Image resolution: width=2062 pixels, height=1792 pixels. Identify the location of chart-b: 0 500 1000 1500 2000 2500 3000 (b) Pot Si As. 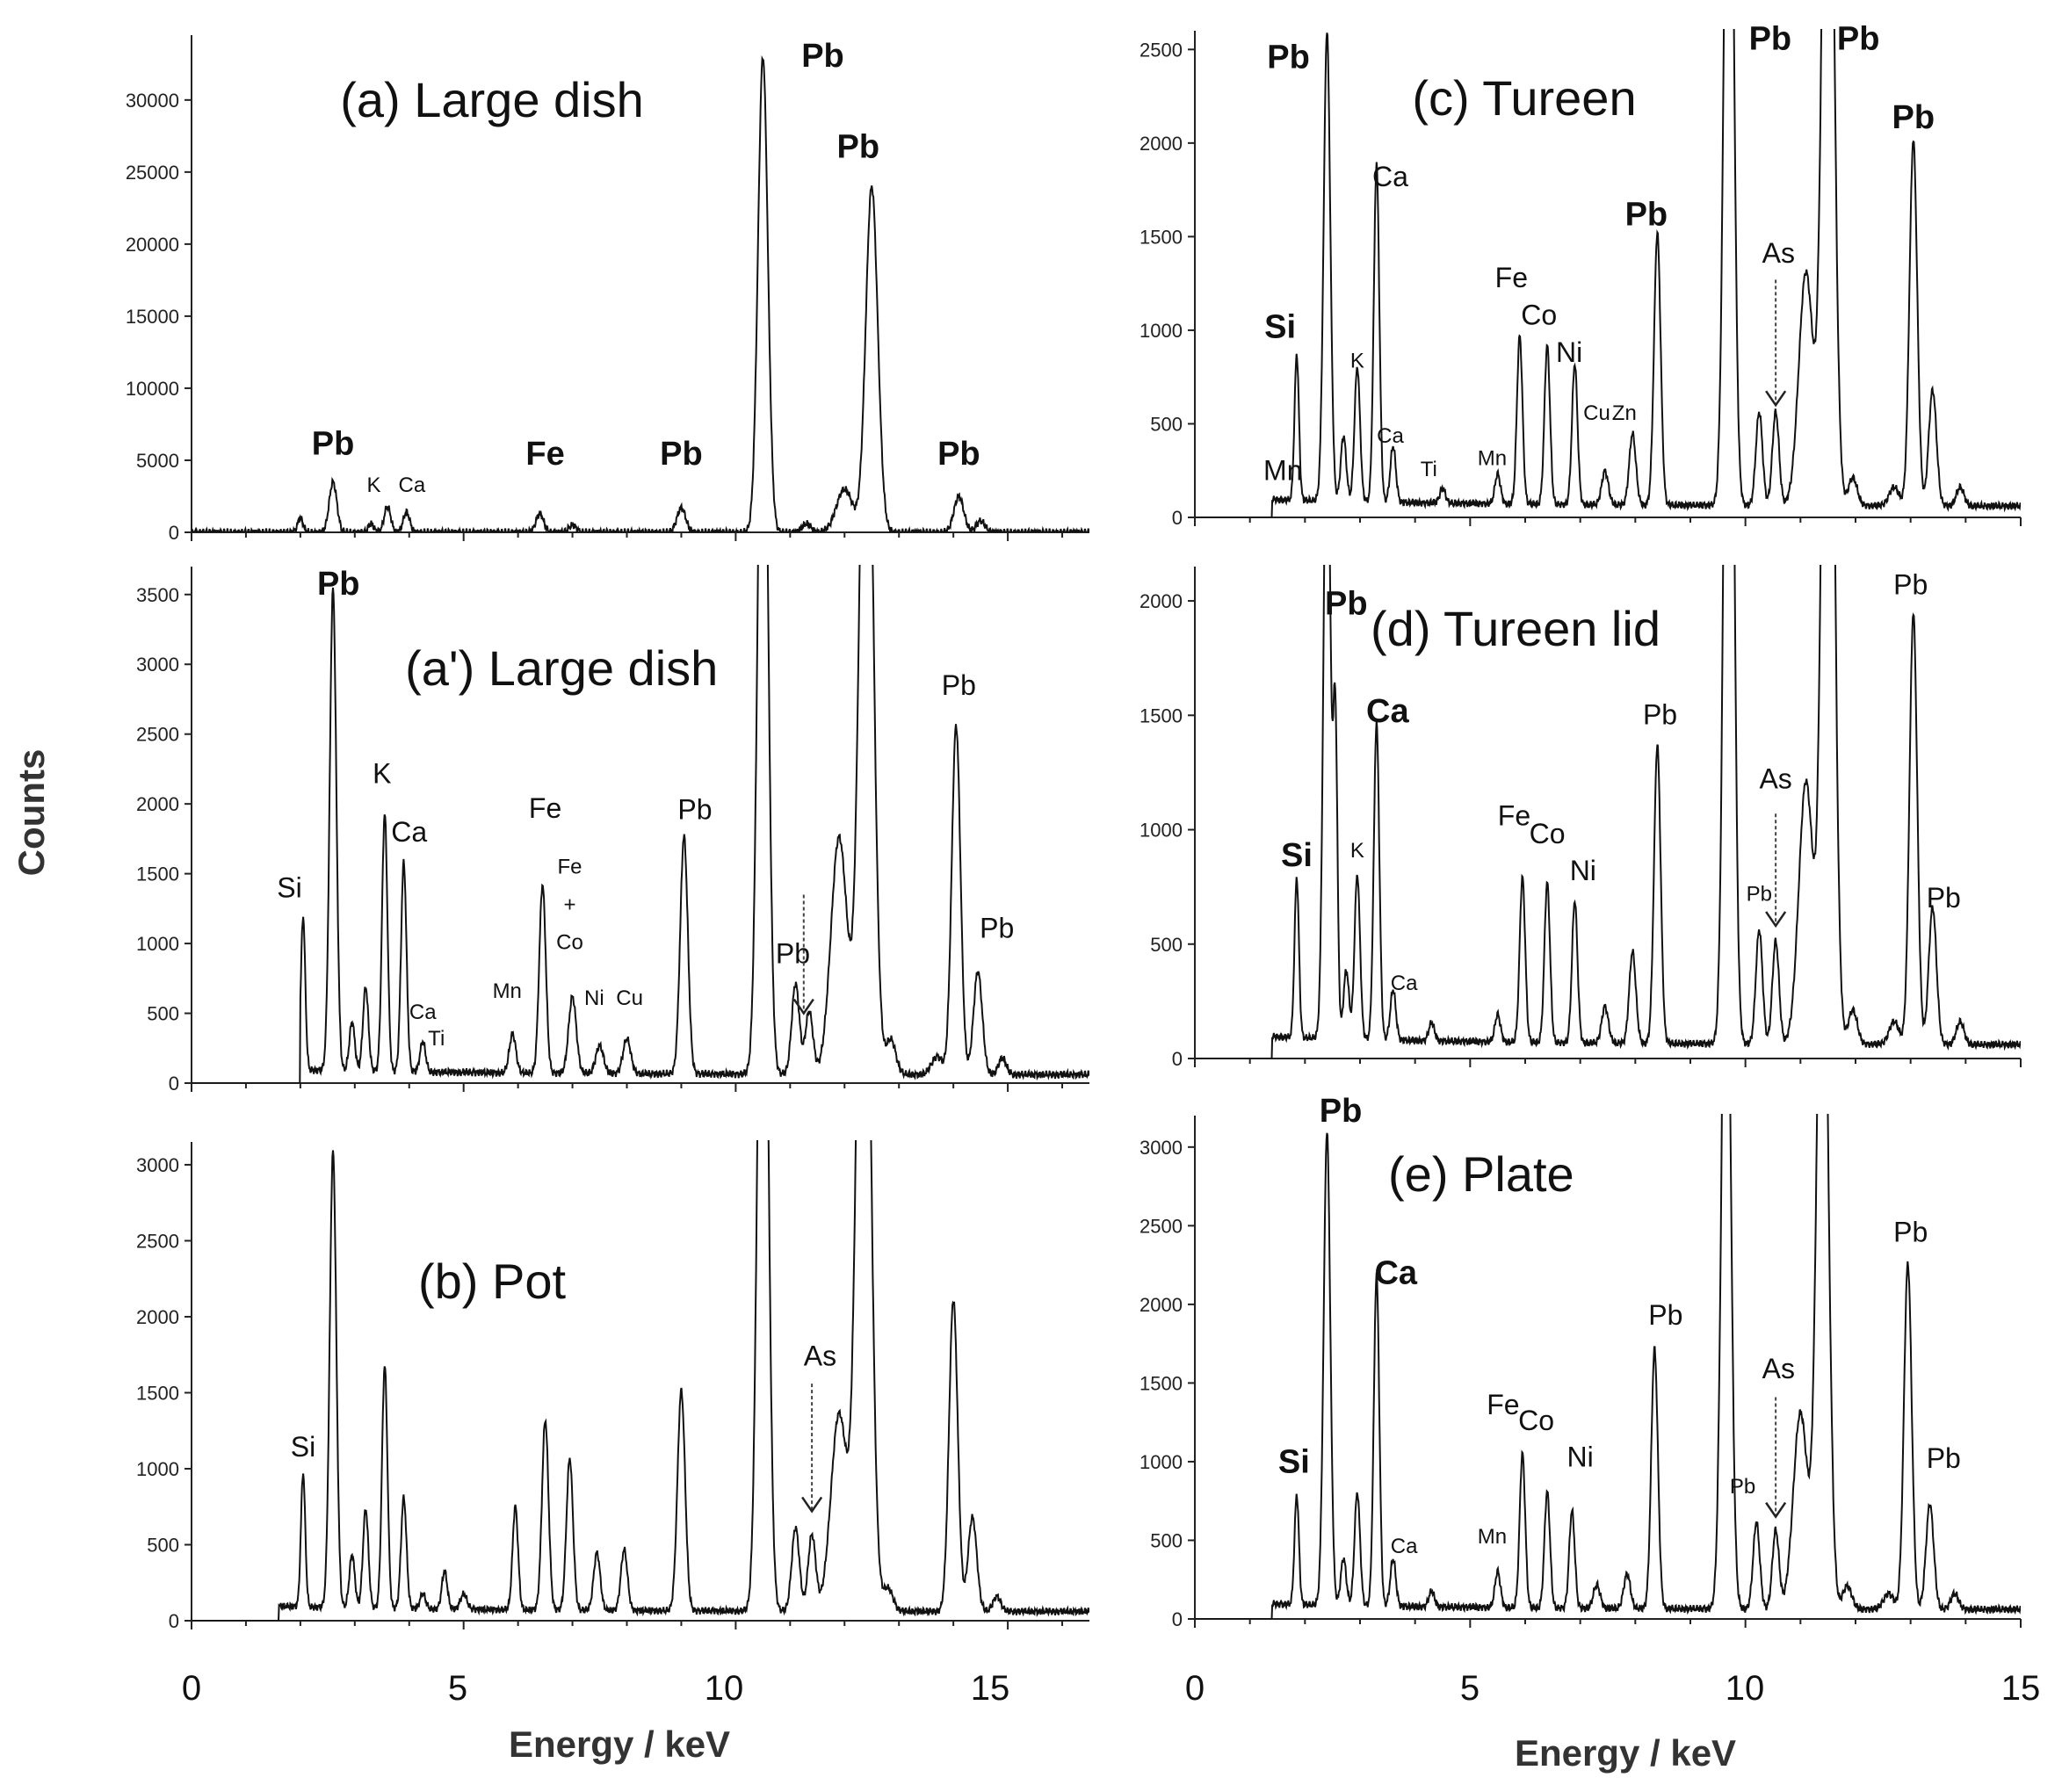
(612, 1386).